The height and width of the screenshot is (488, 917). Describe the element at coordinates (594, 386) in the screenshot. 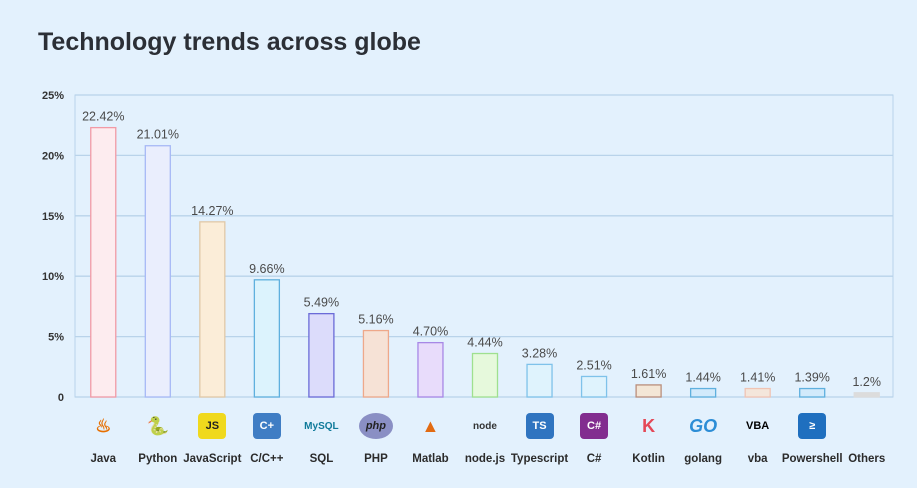

I see `bar-c-` at that location.